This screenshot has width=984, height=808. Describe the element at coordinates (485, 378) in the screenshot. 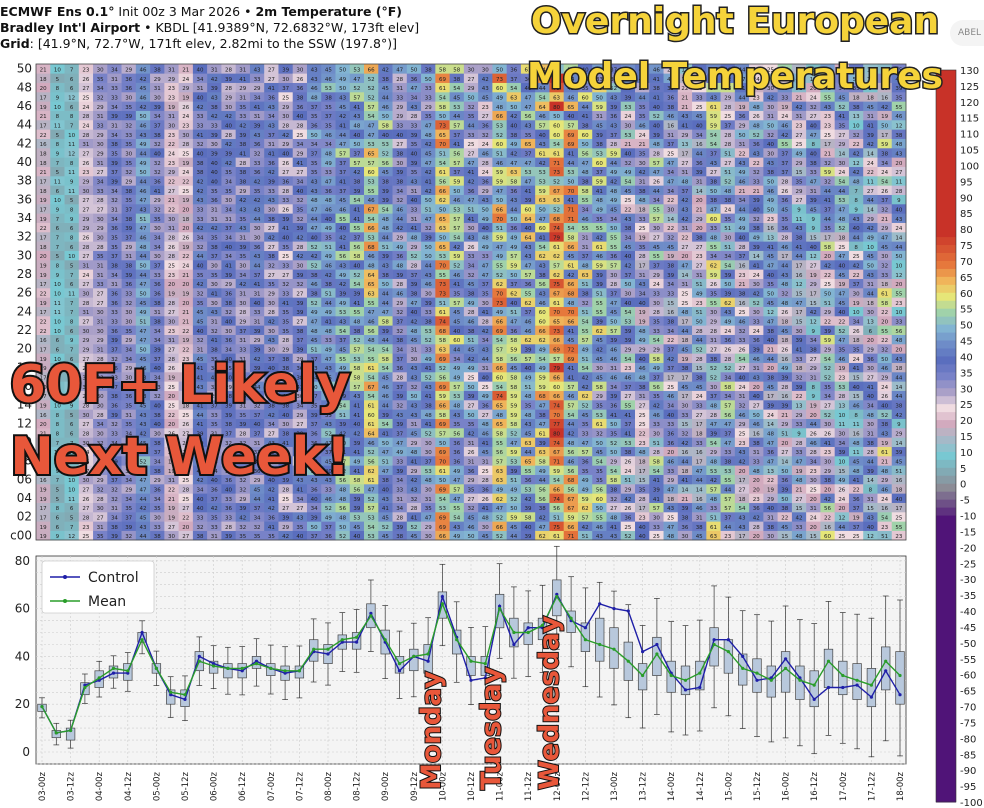

I see `heatmap-cell-value: 40` at that location.